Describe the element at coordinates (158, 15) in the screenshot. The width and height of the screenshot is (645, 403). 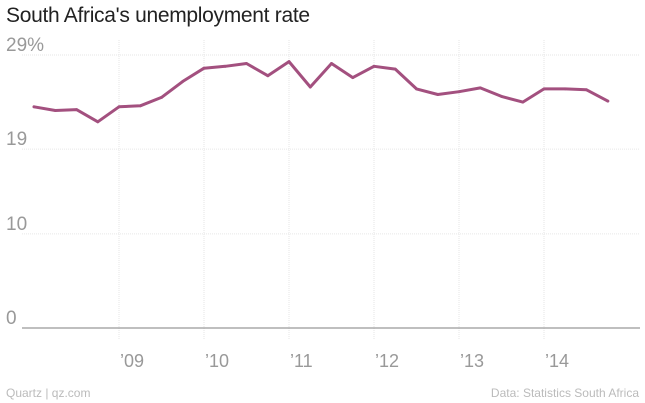
I see `chart-title: South Africa's unemployment rate` at that location.